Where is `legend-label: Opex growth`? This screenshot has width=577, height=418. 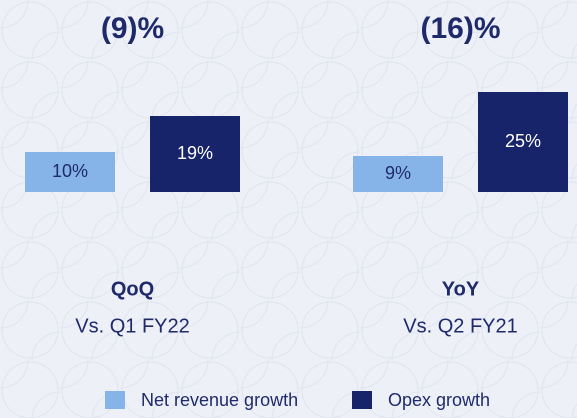 legend-label: Opex growth is located at coordinates (439, 400).